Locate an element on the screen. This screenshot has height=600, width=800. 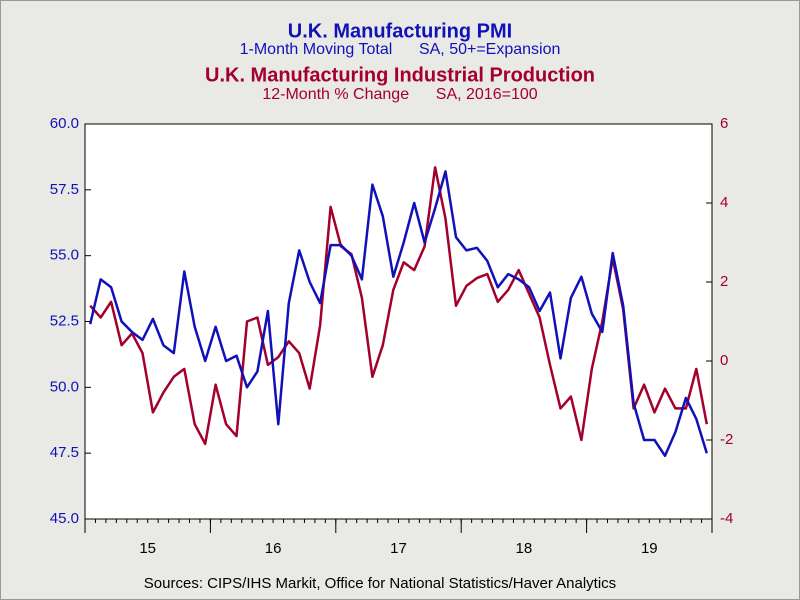
y-tick-label: 50.0 is located at coordinates (64, 386).